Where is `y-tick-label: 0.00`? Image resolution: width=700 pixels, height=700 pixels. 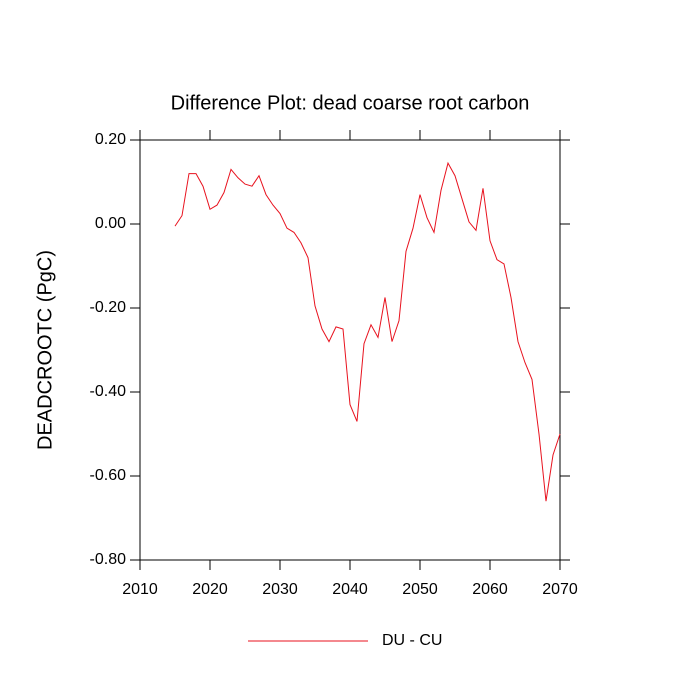
y-tick-label: 0.00 is located at coordinates (110, 223).